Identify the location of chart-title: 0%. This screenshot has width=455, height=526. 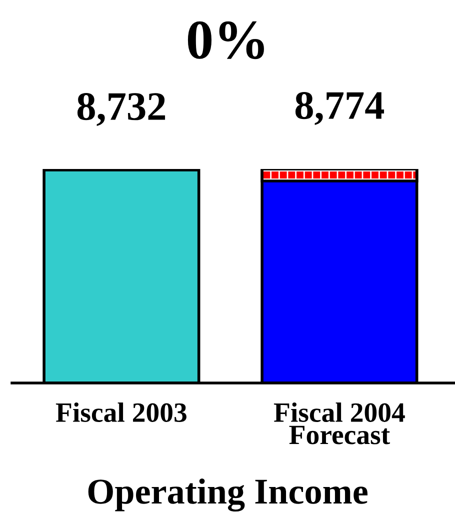
(226, 40).